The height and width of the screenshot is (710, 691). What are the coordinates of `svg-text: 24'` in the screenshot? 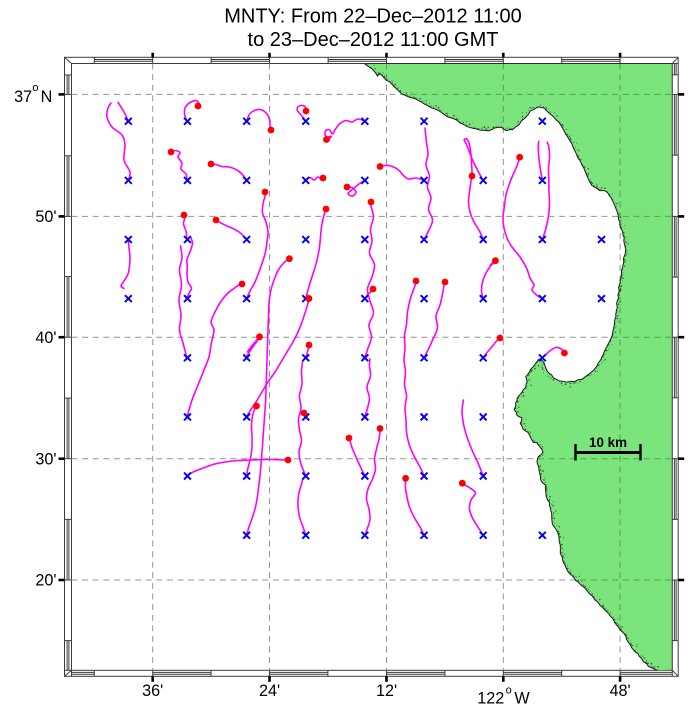 It's located at (269, 691).